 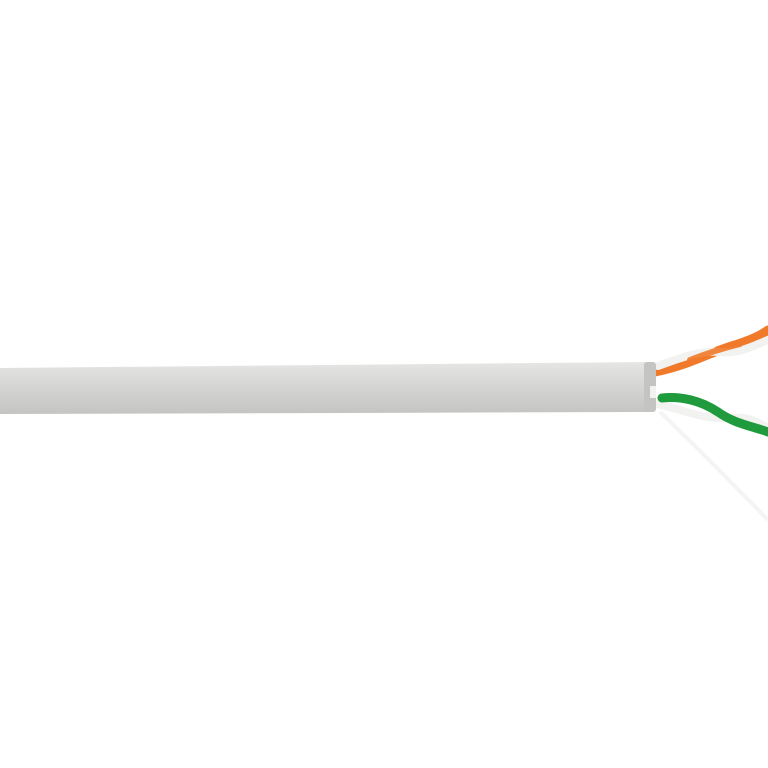 I want to click on orange-wire-pair, so click(x=709, y=351).